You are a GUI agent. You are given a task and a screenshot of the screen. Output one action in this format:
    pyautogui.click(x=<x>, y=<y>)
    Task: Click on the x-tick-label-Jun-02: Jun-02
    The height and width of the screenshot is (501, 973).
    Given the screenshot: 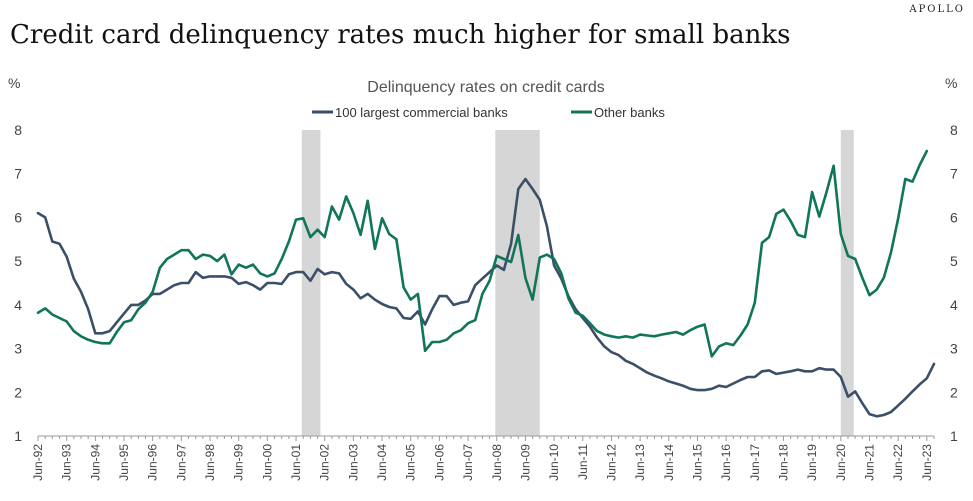 What is the action you would take?
    pyautogui.click(x=325, y=462)
    